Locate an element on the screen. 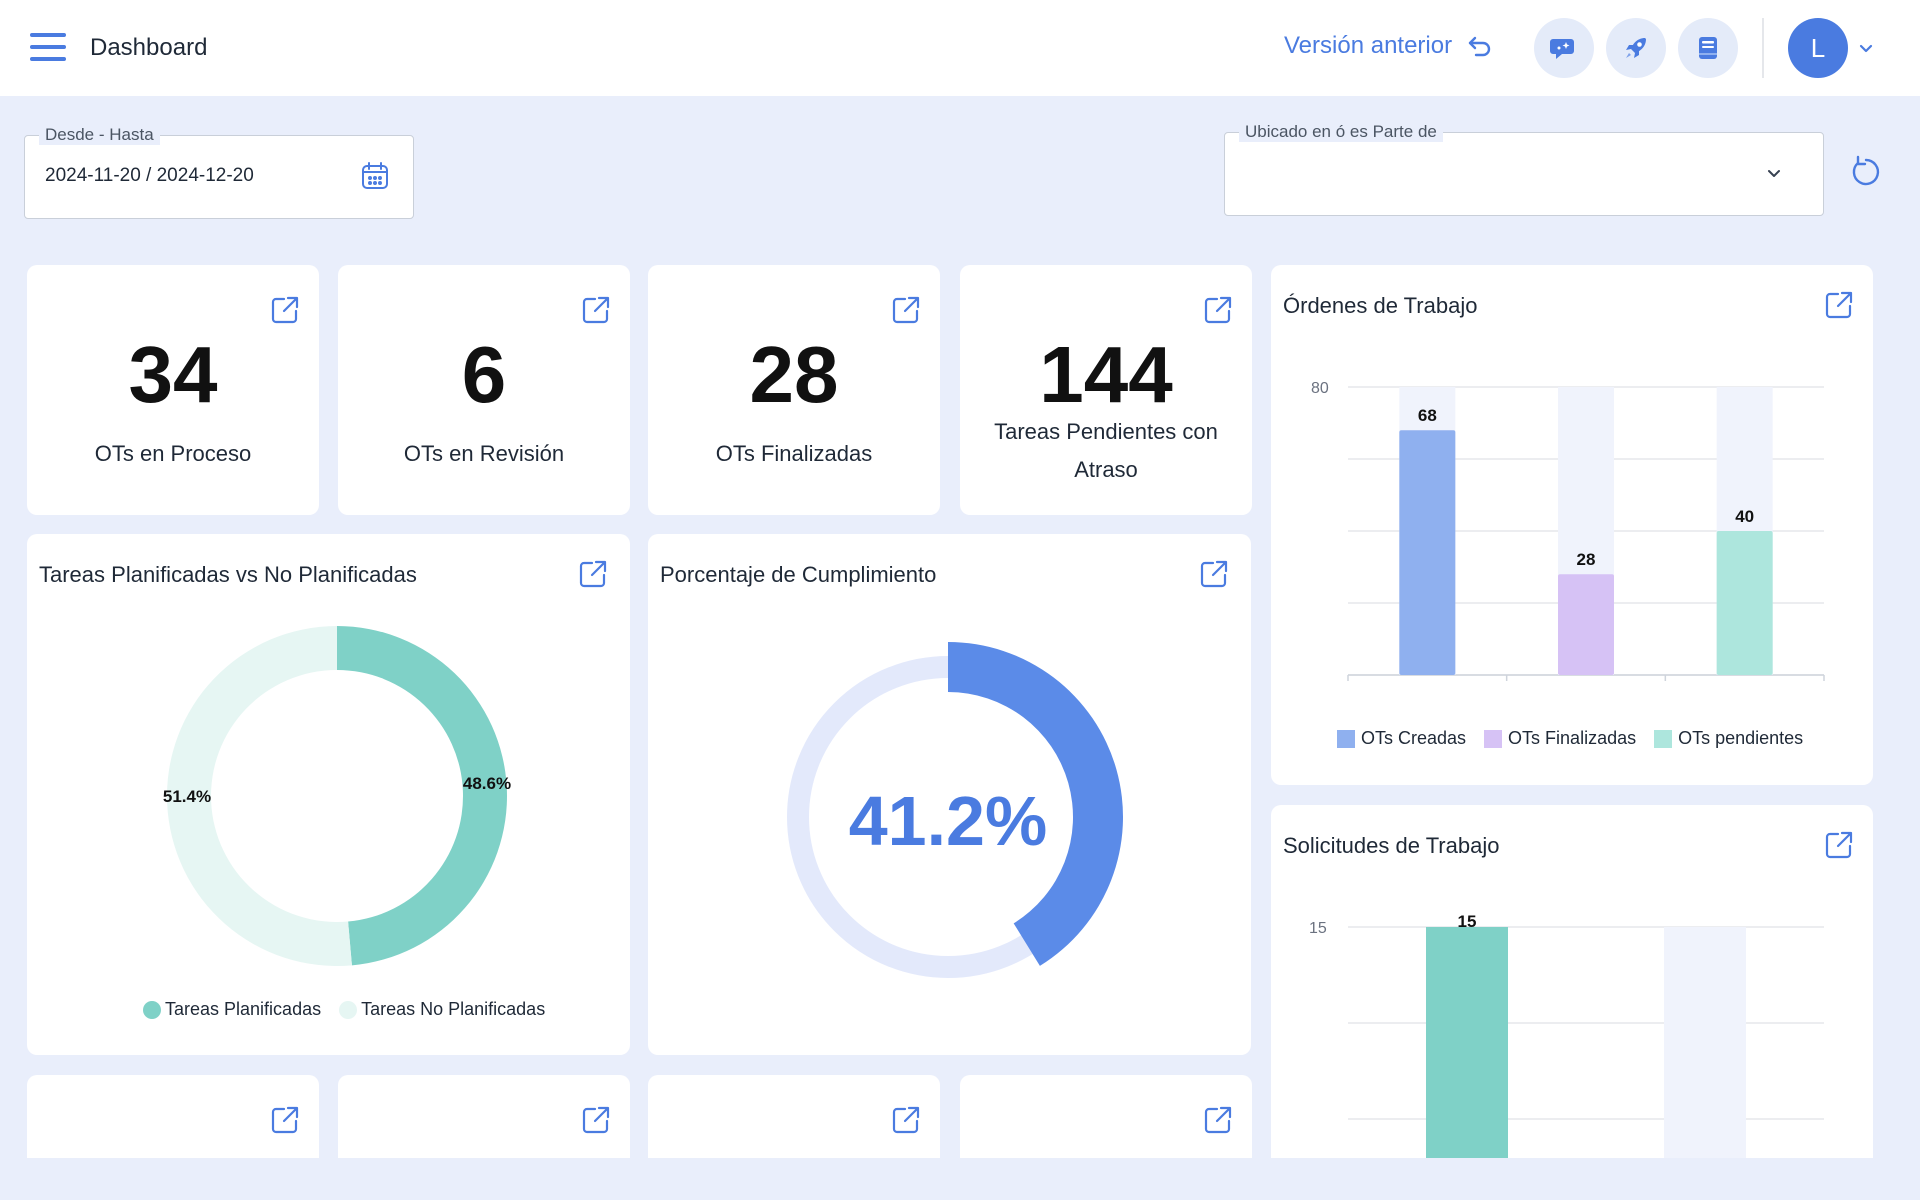 Image resolution: width=1920 pixels, height=1200 pixels. planned-donut-chart: 48.6% 51.4% is located at coordinates (337, 796).